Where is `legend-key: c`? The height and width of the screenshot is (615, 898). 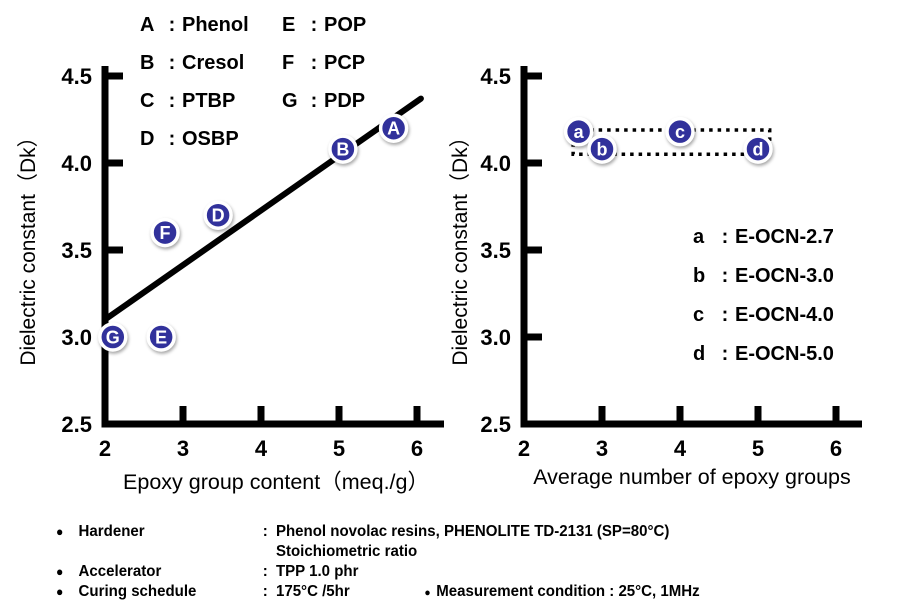
legend-key: c is located at coordinates (699, 315).